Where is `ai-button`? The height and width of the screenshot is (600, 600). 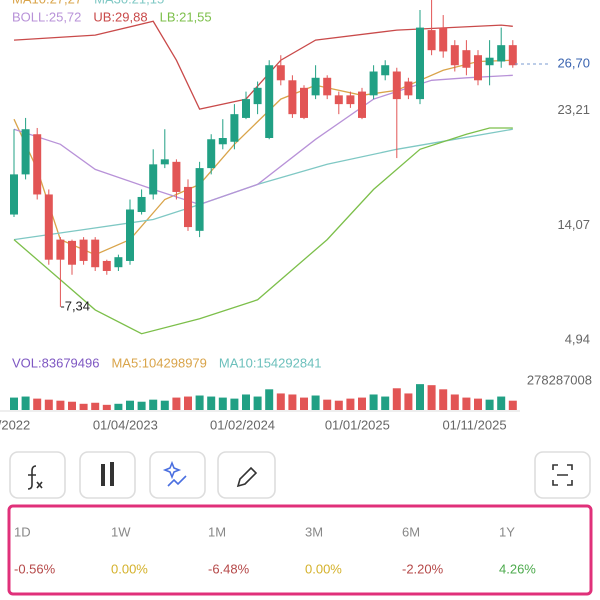 ai-button is located at coordinates (177, 475).